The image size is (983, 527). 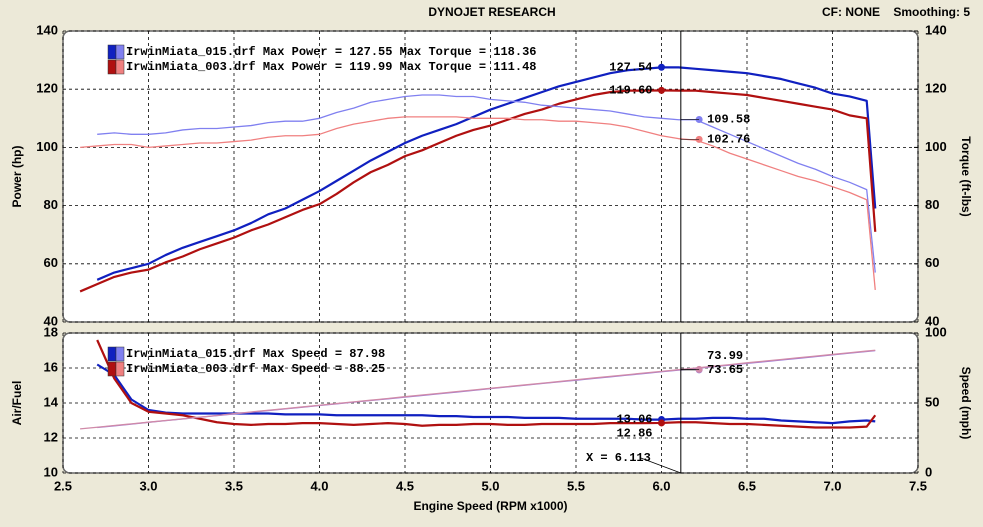 I want to click on y-tick-label: 40, so click(x=51, y=320).